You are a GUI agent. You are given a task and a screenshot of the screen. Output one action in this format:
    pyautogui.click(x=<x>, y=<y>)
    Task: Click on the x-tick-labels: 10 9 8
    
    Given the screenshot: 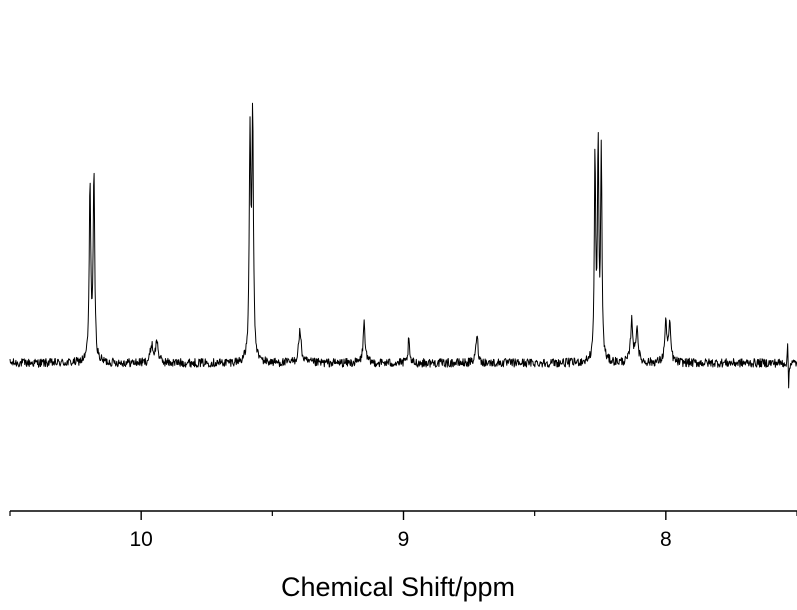 What is the action you would take?
    pyautogui.click(x=400, y=539)
    